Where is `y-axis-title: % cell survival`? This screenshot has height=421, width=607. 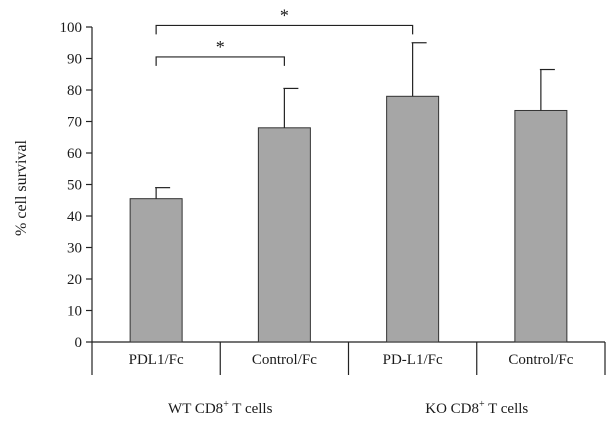 y-axis-title: % cell survival is located at coordinates (21, 187).